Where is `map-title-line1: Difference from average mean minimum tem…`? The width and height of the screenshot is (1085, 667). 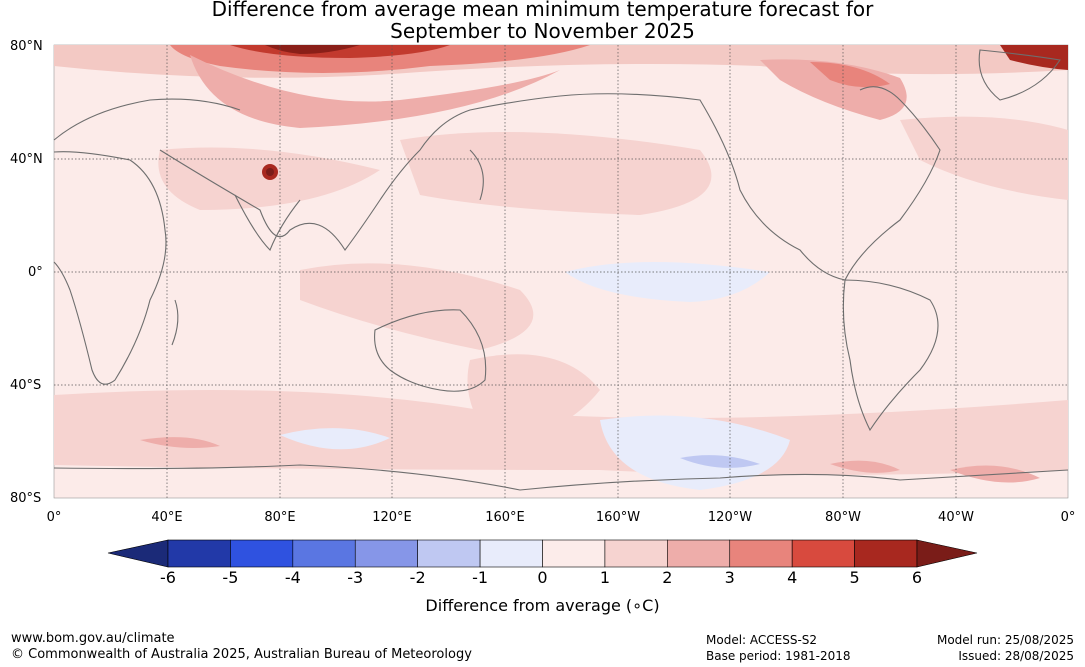
map-title-line1: Difference from average mean minimum tem… is located at coordinates (542, 10).